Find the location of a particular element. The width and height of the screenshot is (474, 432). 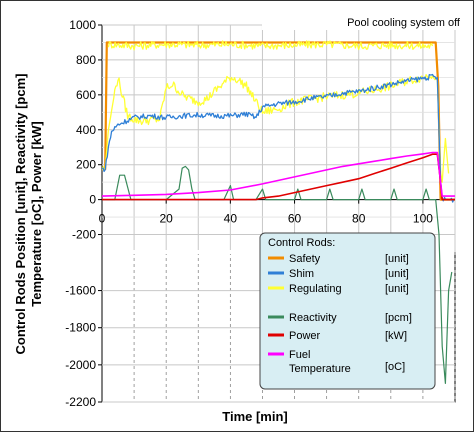

y-tick-label-lower: -2000 is located at coordinates (80, 365).